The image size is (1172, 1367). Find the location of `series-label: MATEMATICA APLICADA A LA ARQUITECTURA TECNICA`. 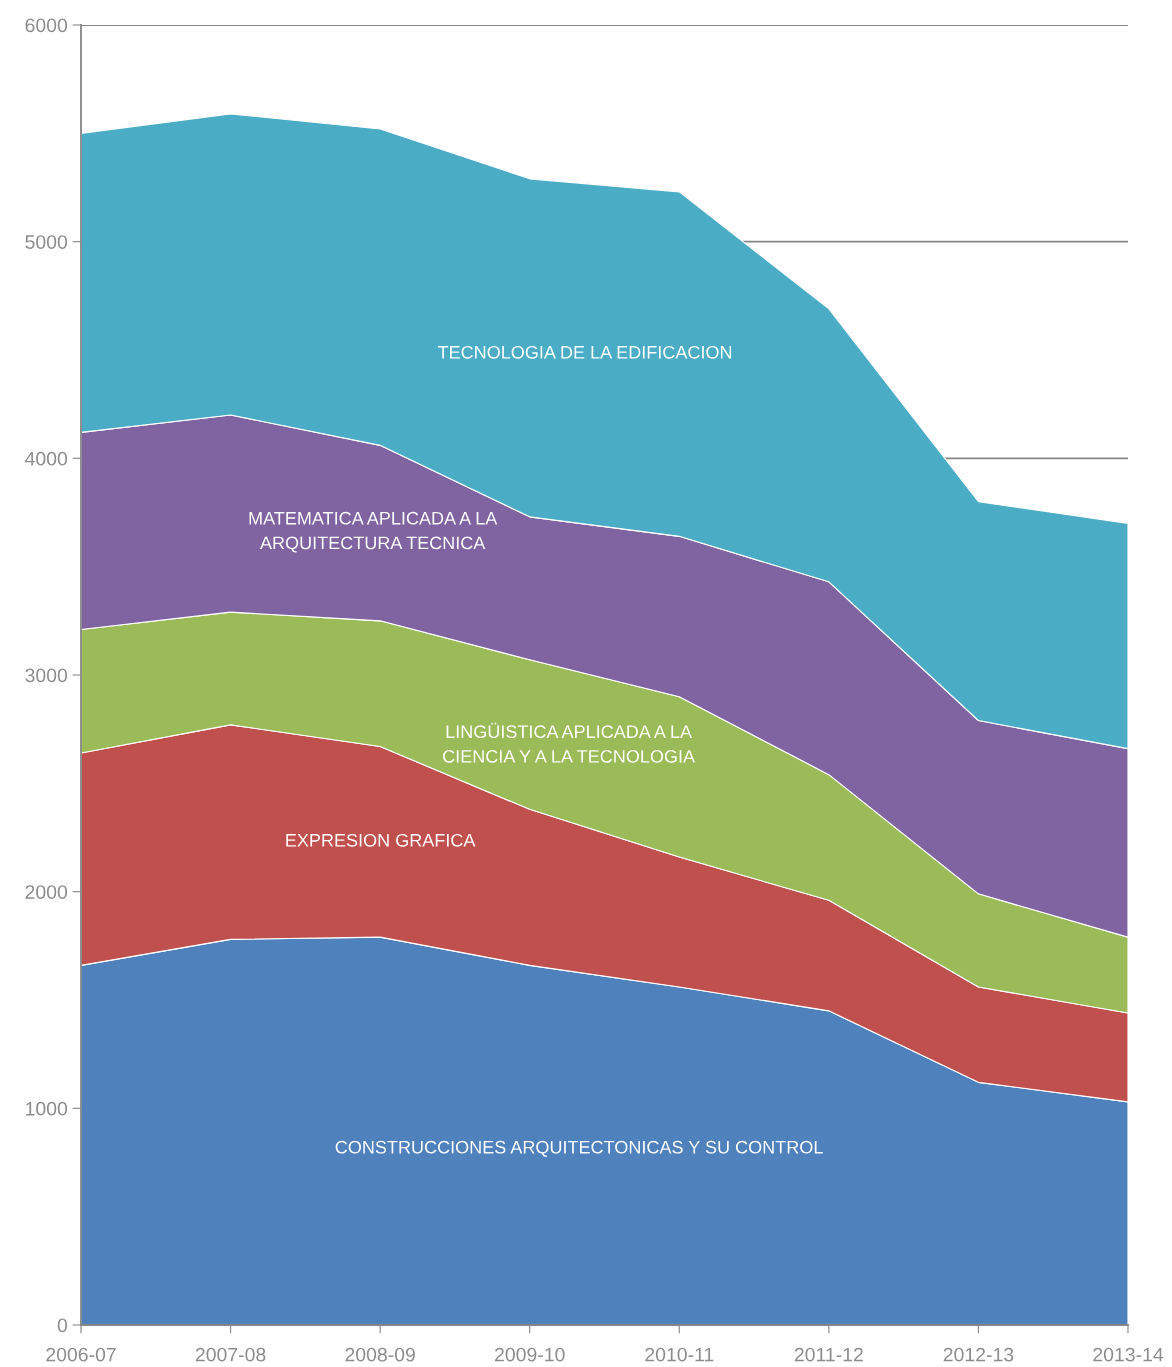

series-label: MATEMATICA APLICADA A LA ARQUITECTURA TECNICA is located at coordinates (373, 532).